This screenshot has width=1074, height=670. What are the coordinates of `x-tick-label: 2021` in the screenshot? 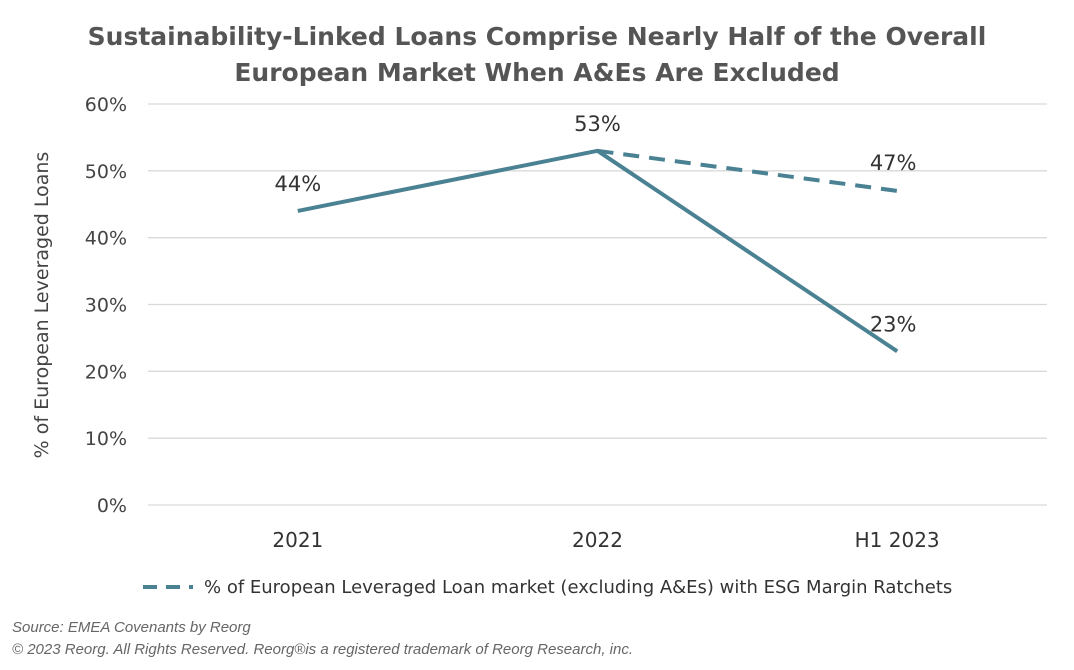 It's located at (297, 540).